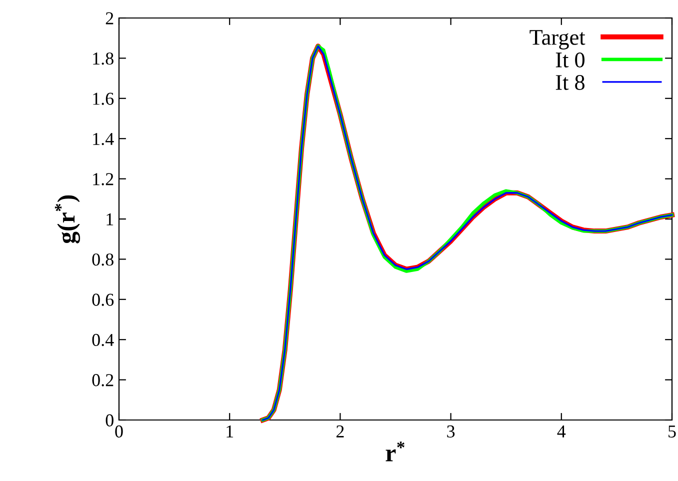 This screenshot has width=678, height=481. Describe the element at coordinates (103, 380) in the screenshot. I see `y-tick-label: 0.2` at that location.